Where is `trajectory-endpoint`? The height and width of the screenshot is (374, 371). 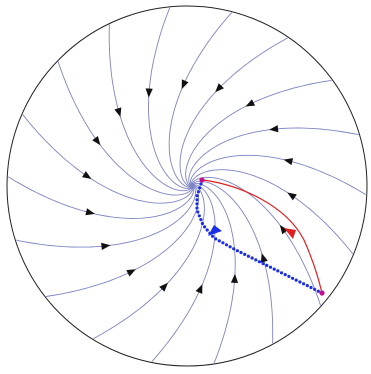
trajectory-endpoint is located at coordinates (322, 293).